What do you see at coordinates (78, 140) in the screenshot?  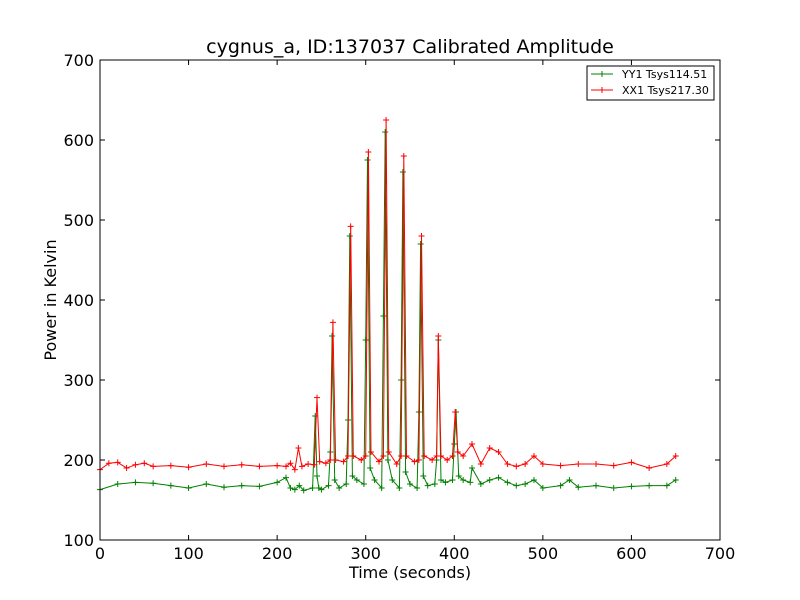 I see `y-tick-label: 600` at bounding box center [78, 140].